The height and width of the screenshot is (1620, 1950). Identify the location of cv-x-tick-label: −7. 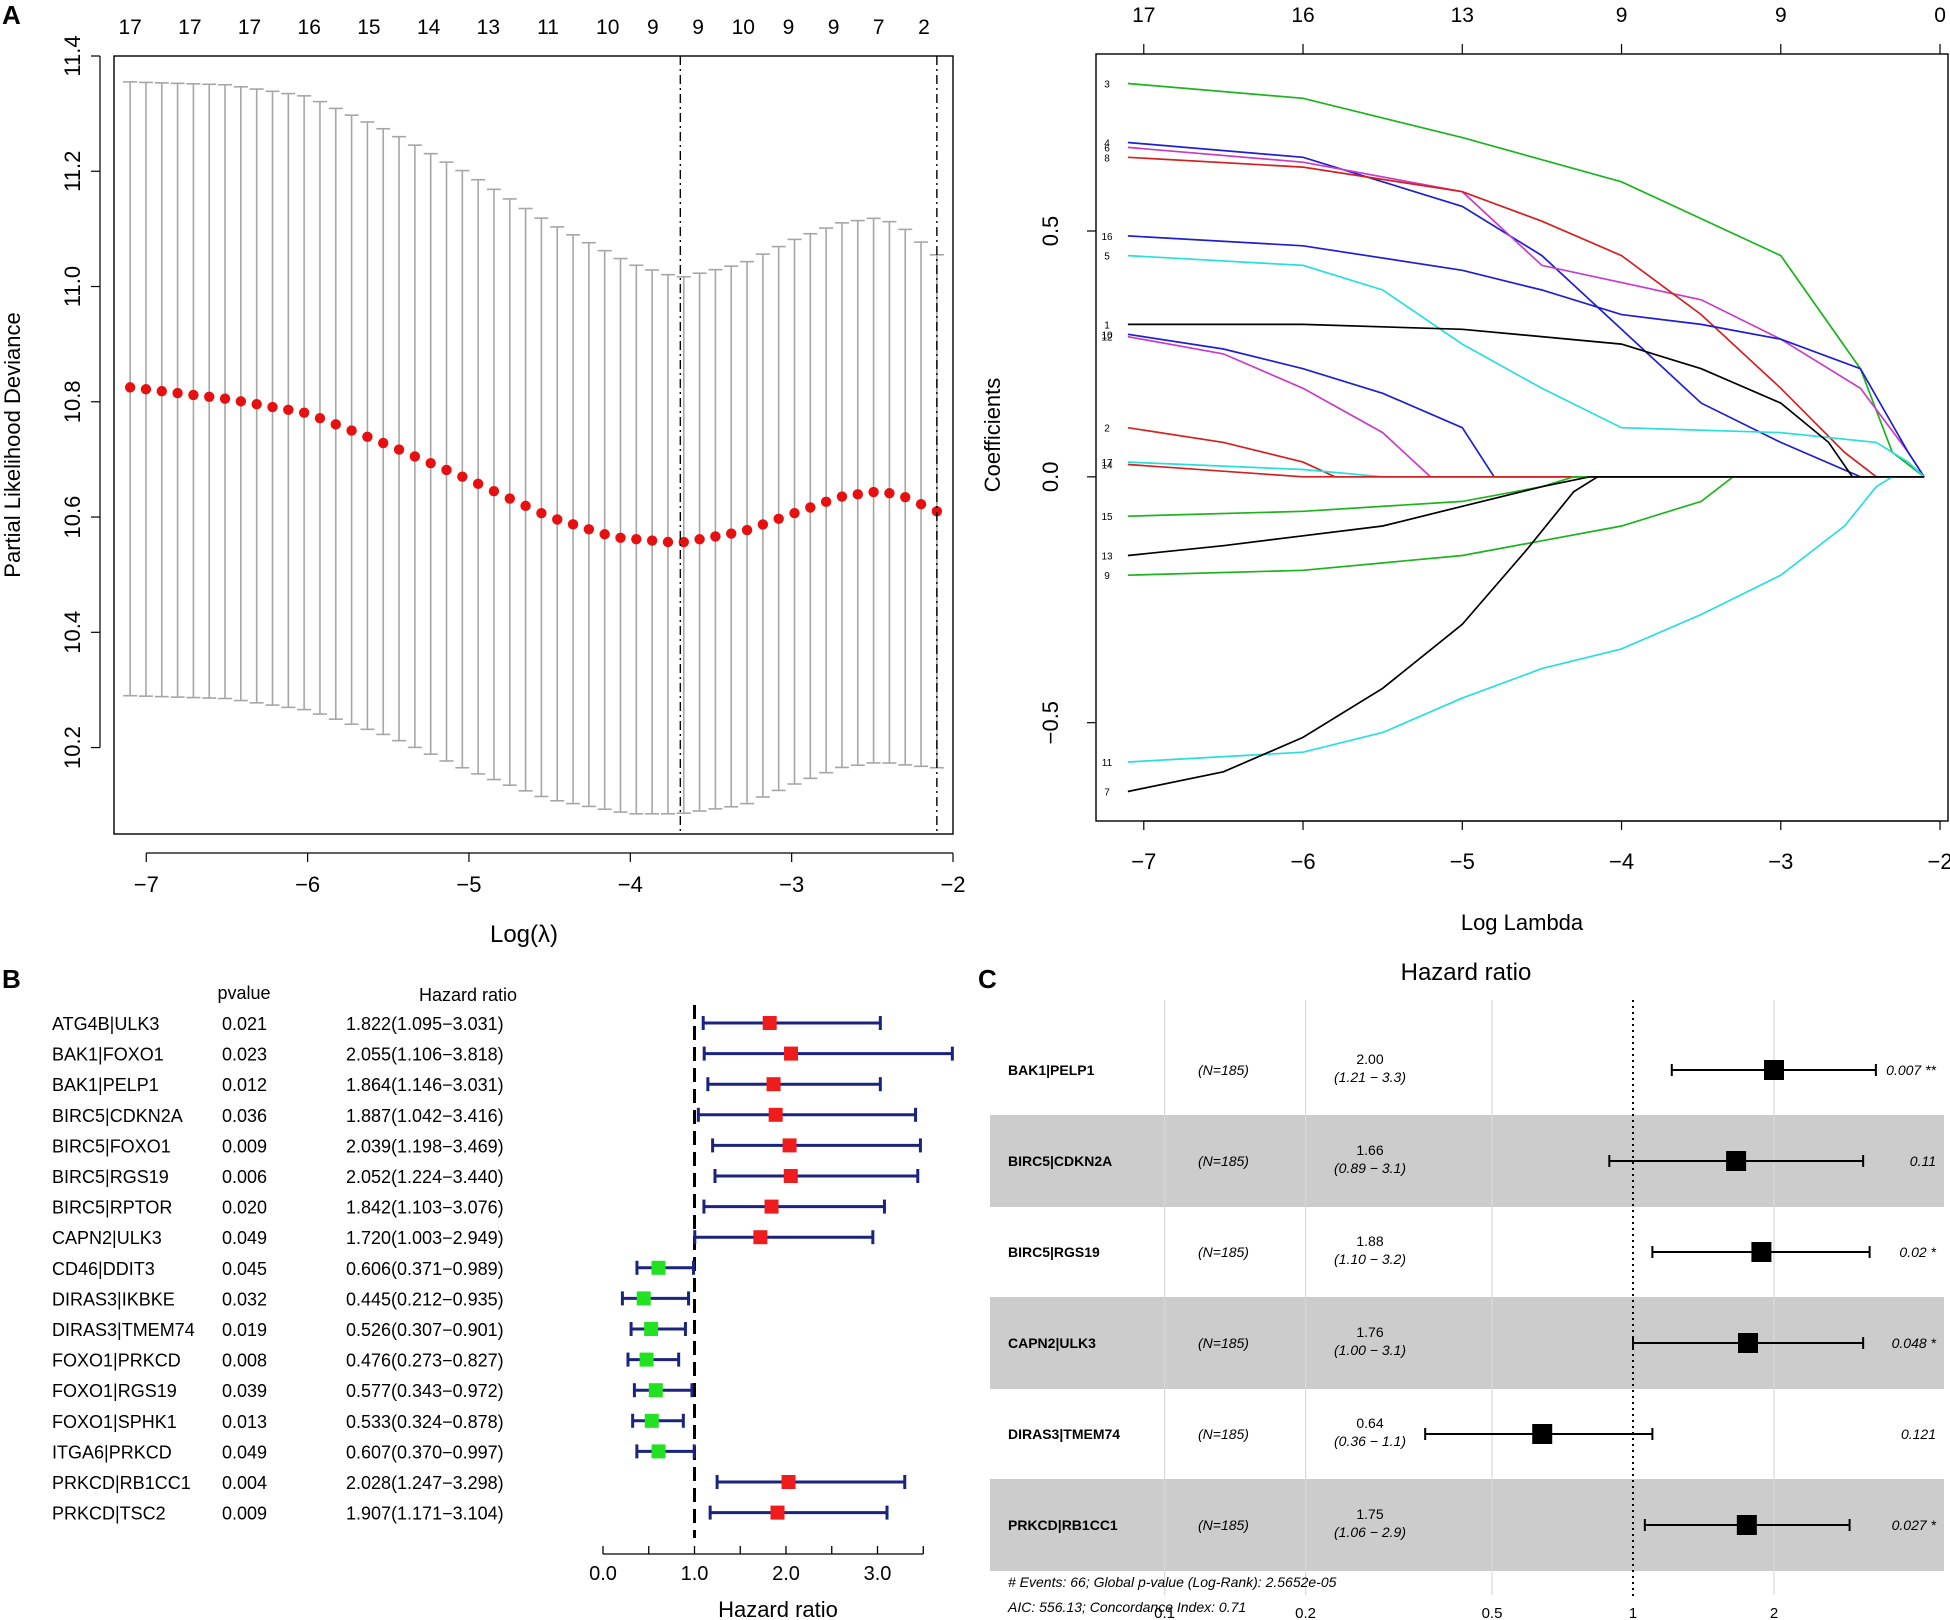
(146, 884).